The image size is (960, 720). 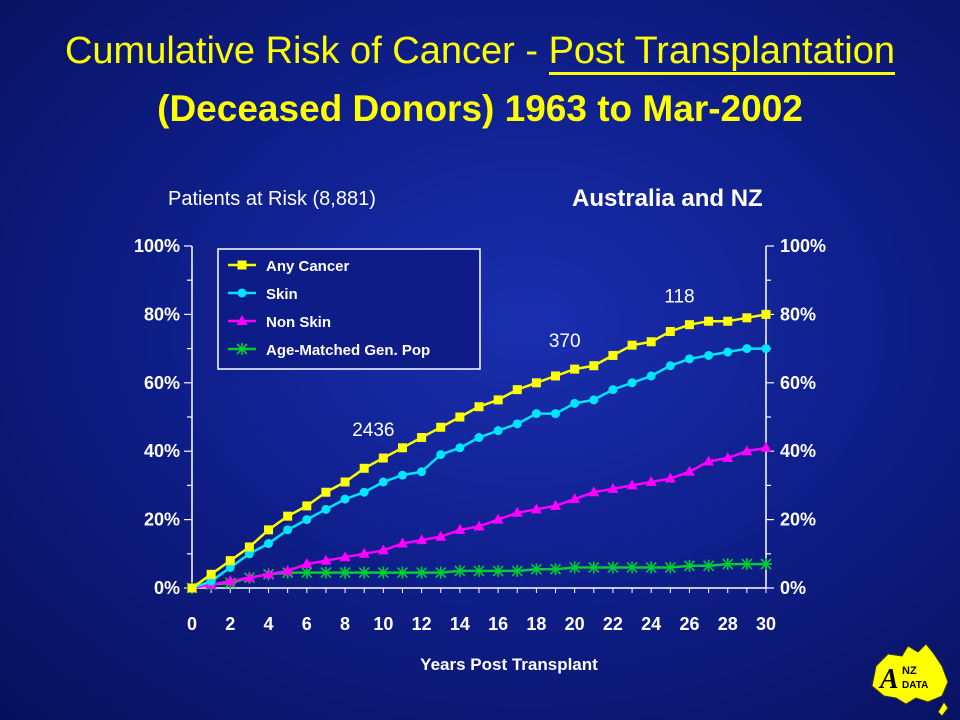 What do you see at coordinates (910, 680) in the screenshot?
I see `anzdata-logo: A NZ DATA` at bounding box center [910, 680].